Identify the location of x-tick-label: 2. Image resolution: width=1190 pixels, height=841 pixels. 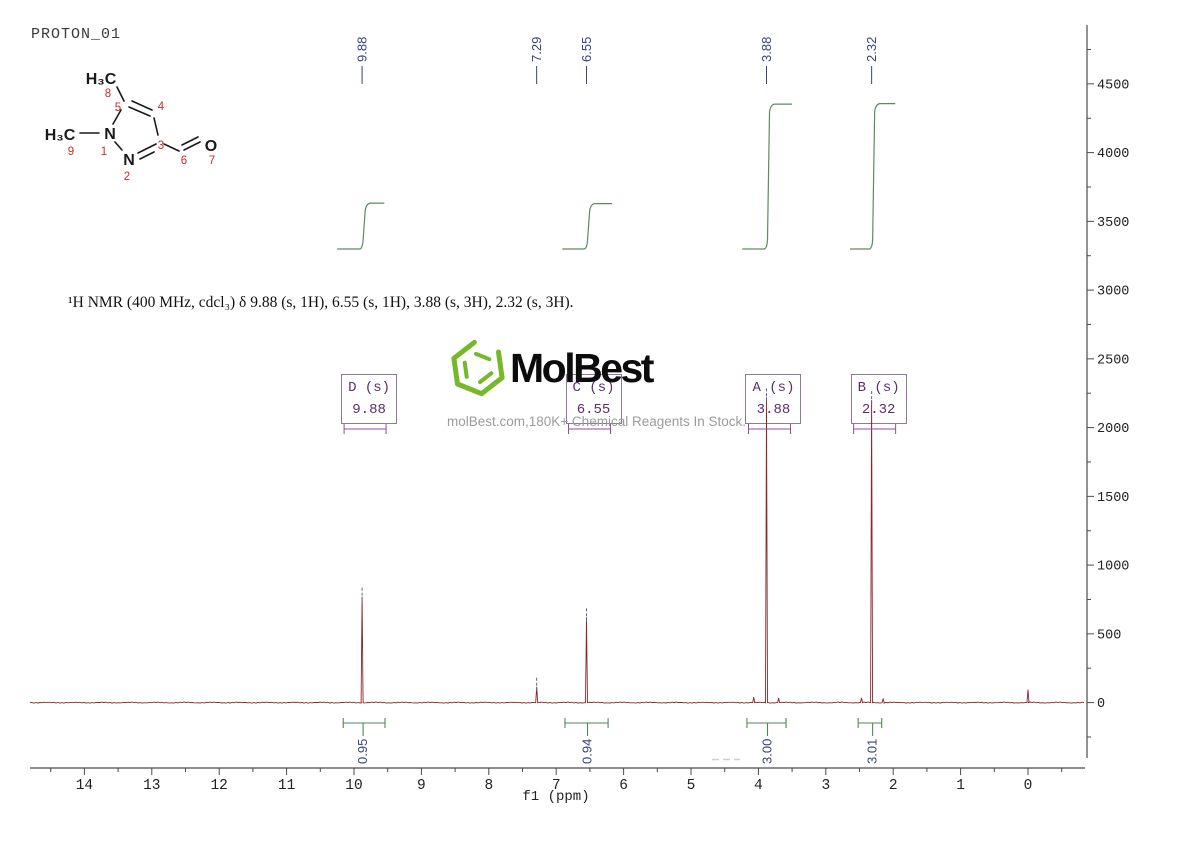
(893, 786).